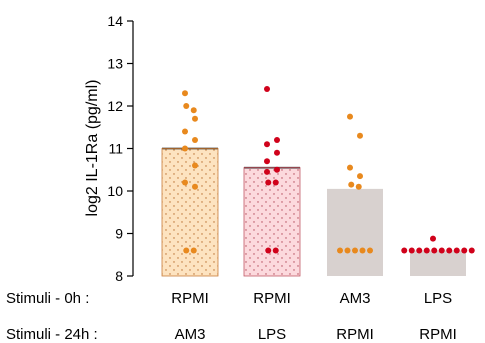 The image size is (485, 343). I want to click on y-tick-label: 14, so click(115, 21).